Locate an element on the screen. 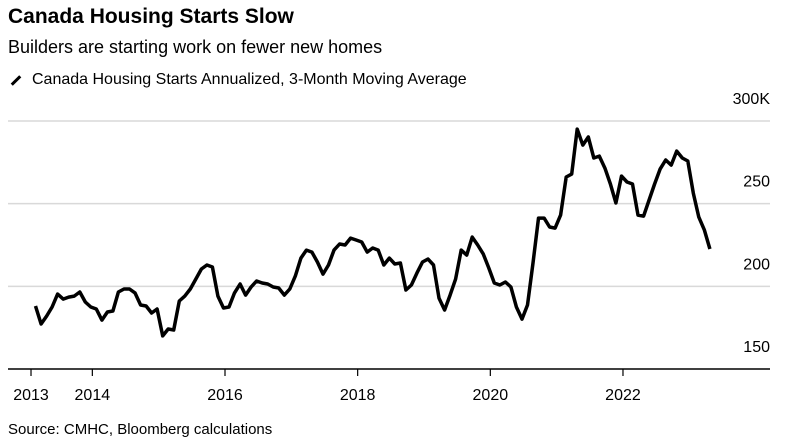 Image resolution: width=791 pixels, height=447 pixels. x-tick-label: 2022 is located at coordinates (623, 395).